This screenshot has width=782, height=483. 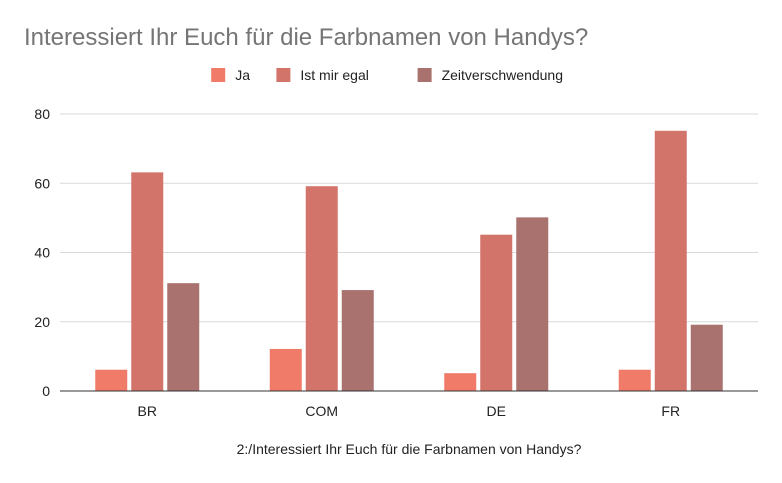 I want to click on legend-label: Zeitverschwendung, so click(x=502, y=75).